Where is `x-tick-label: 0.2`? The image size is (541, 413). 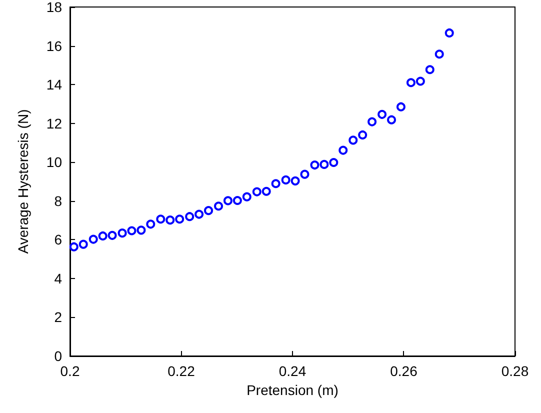
x-tick-label: 0.2 is located at coordinates (70, 371).